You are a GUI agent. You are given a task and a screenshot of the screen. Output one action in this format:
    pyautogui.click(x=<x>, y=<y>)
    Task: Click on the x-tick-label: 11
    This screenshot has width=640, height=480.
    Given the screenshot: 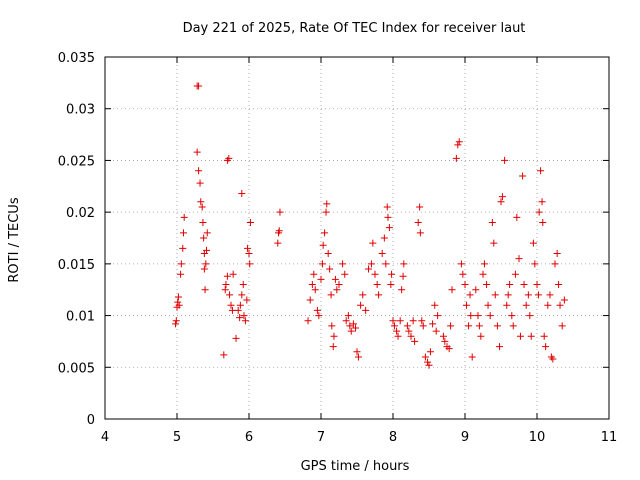 What is the action you would take?
    pyautogui.click(x=609, y=437)
    